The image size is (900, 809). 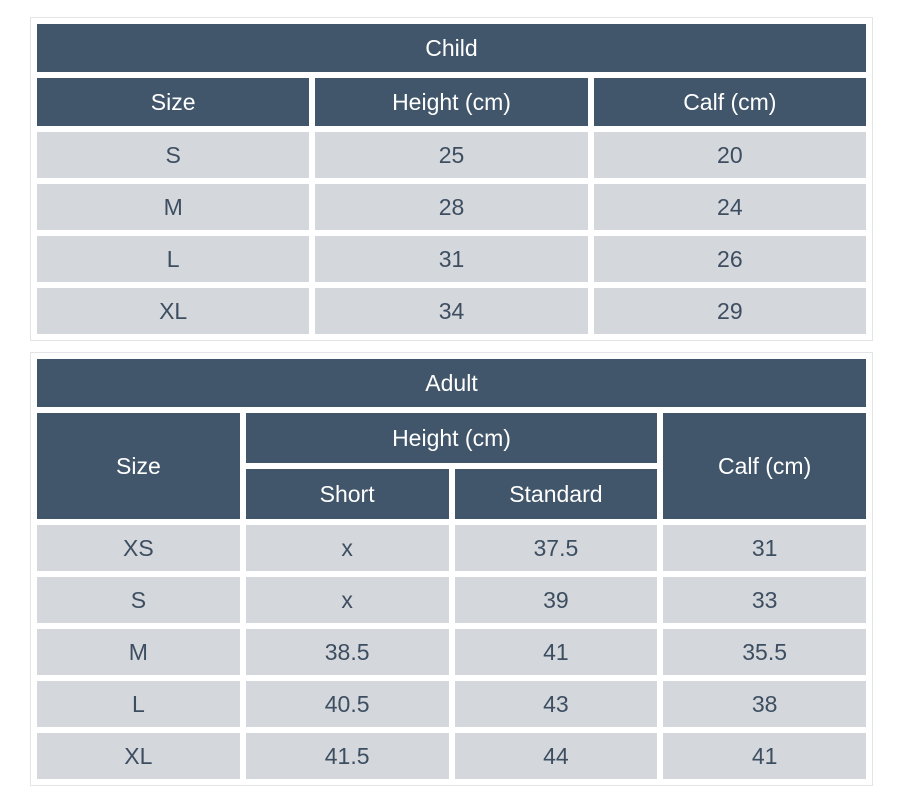 I want to click on adult-table-title: Adult, so click(x=451, y=383).